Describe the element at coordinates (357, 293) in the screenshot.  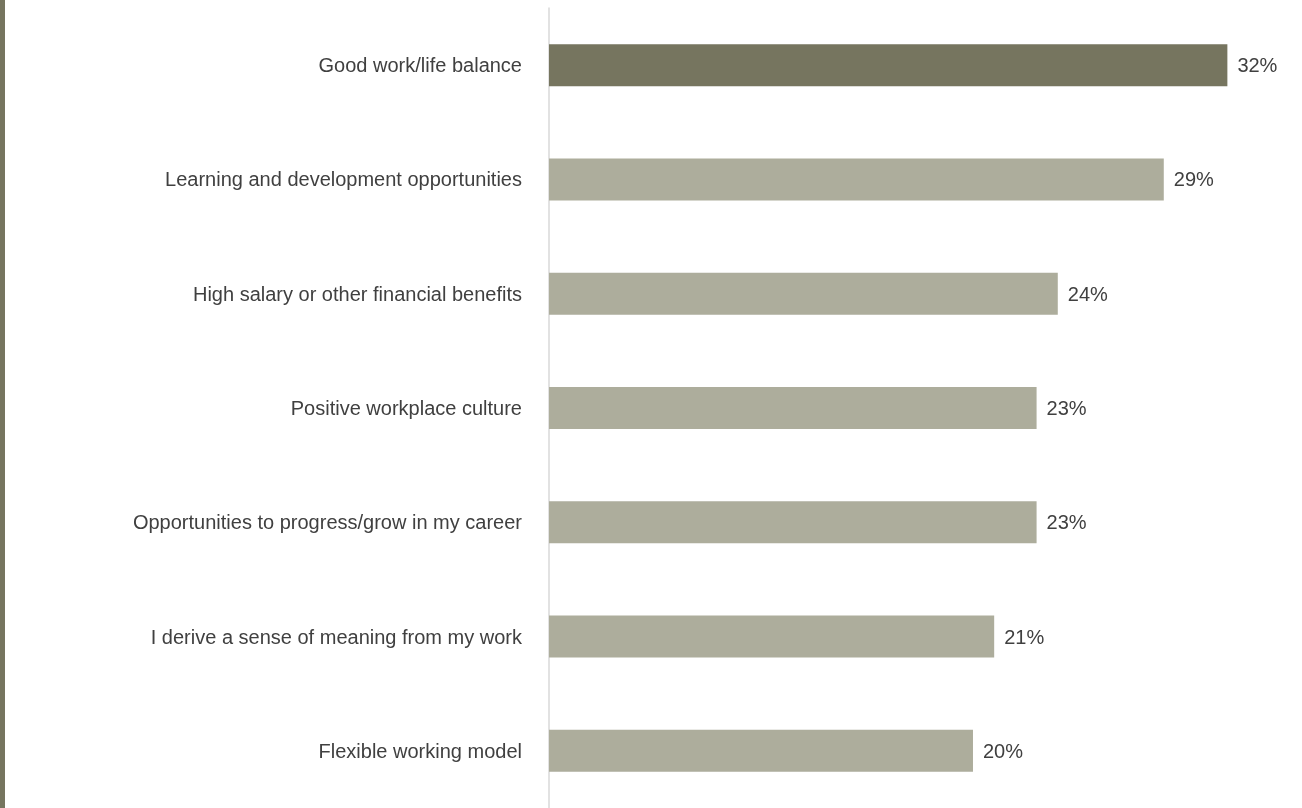
I see `y-tick-label: High salary or other financial benefits` at that location.